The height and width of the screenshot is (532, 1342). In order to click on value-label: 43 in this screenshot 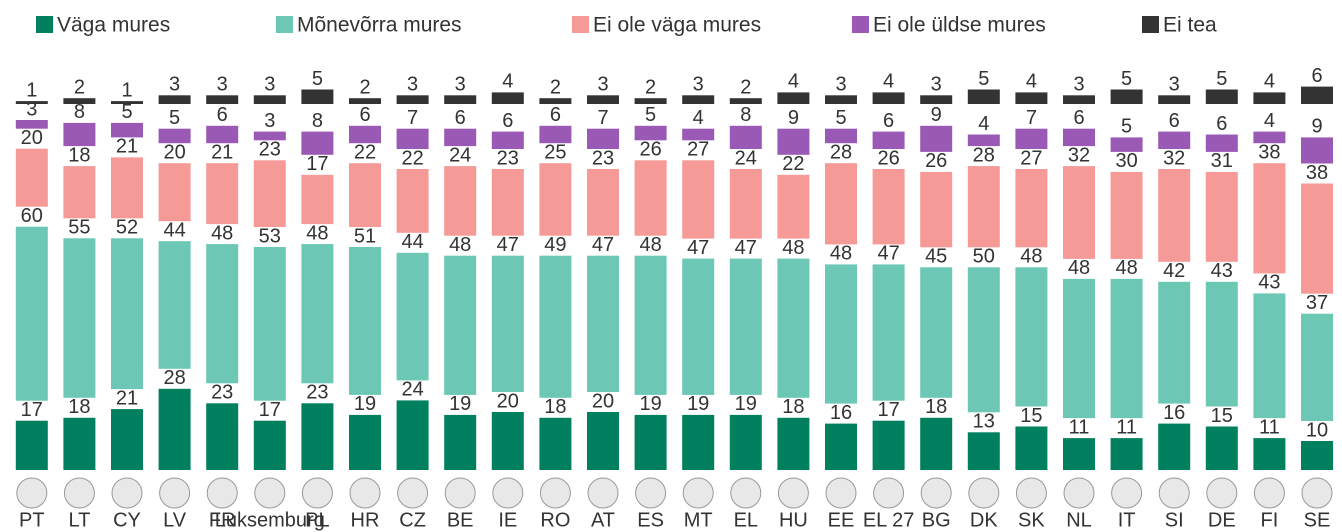, I will do `click(1269, 283)`.